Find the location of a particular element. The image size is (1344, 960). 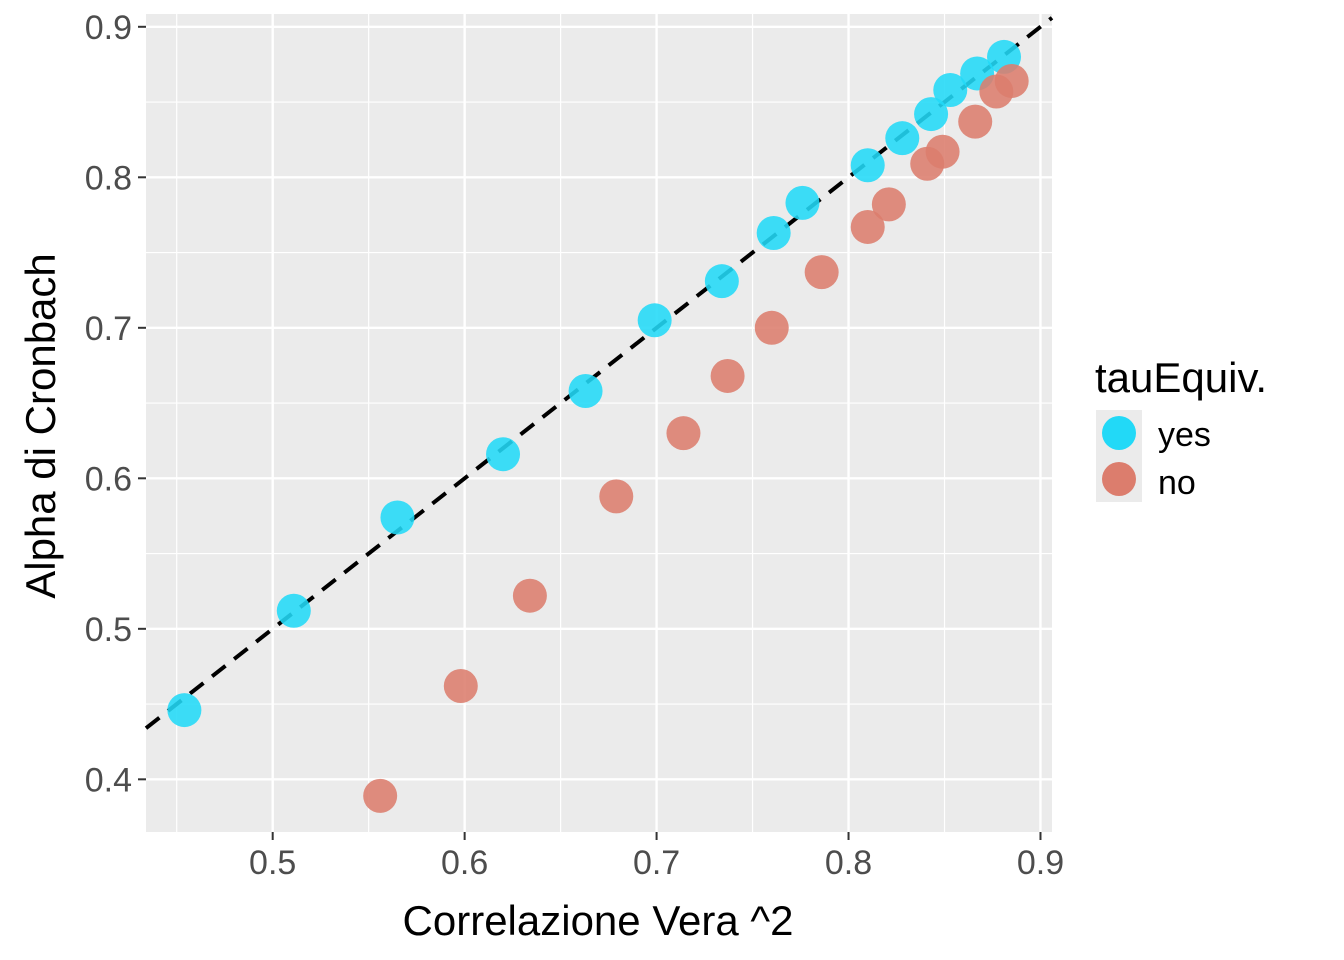

x-tick-label: 0.7 is located at coordinates (656, 863).